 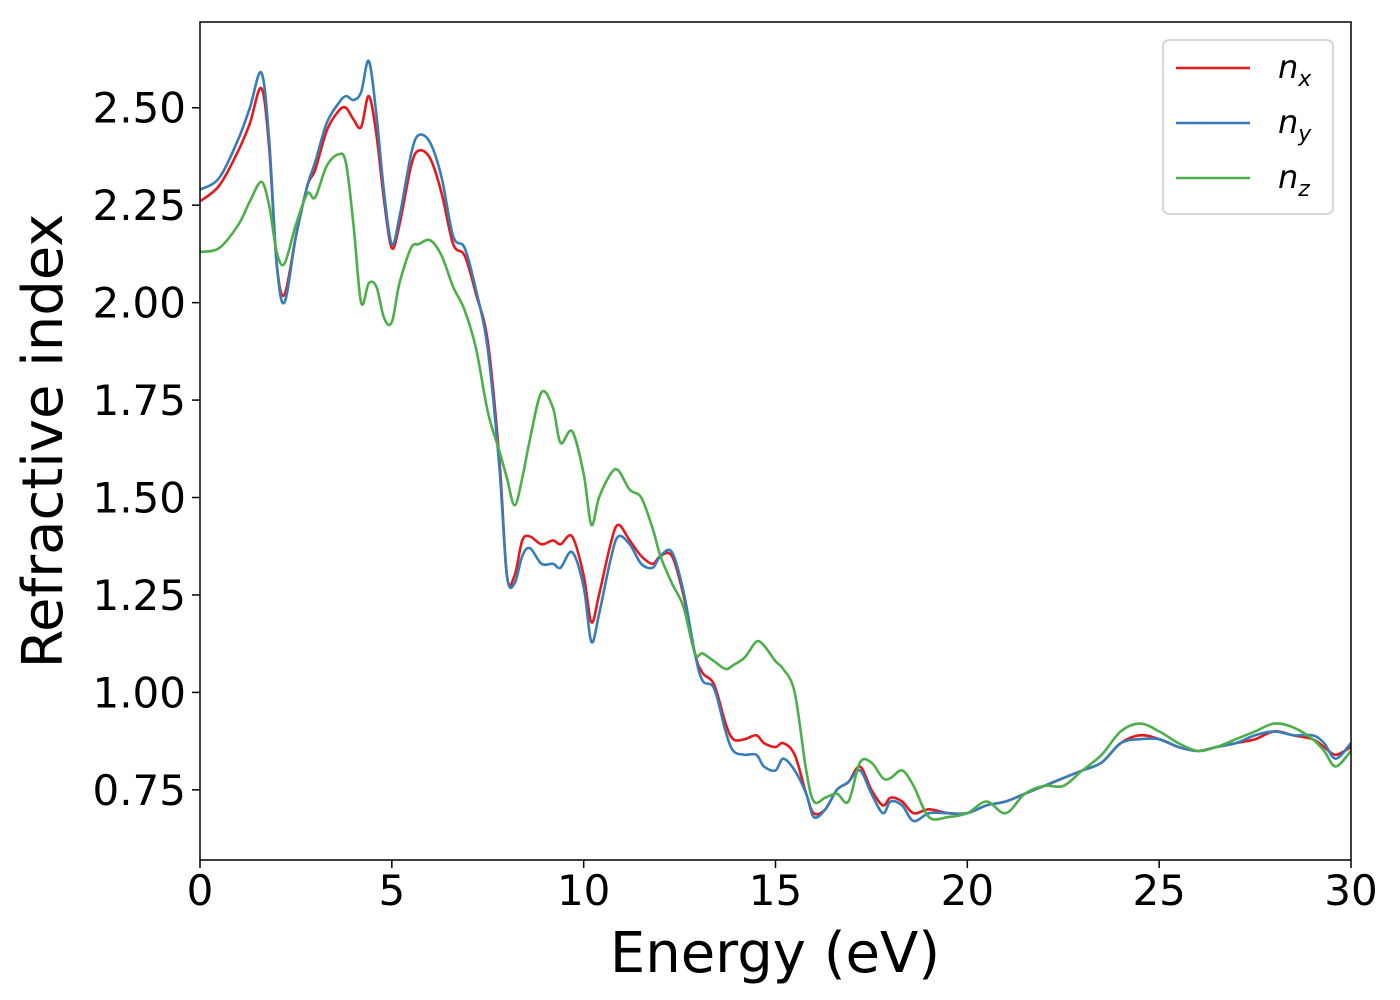 What do you see at coordinates (1158, 890) in the screenshot?
I see `x-tick-label: 25` at bounding box center [1158, 890].